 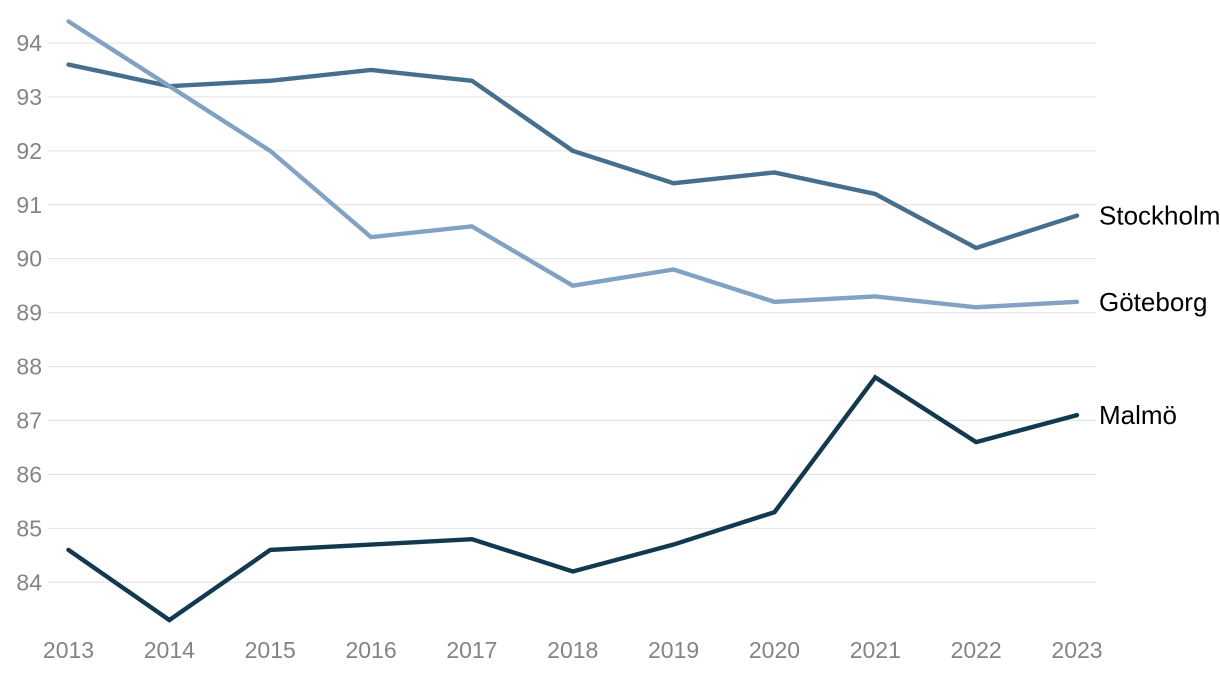 I want to click on y-tick-label-91: 91, so click(x=29, y=205).